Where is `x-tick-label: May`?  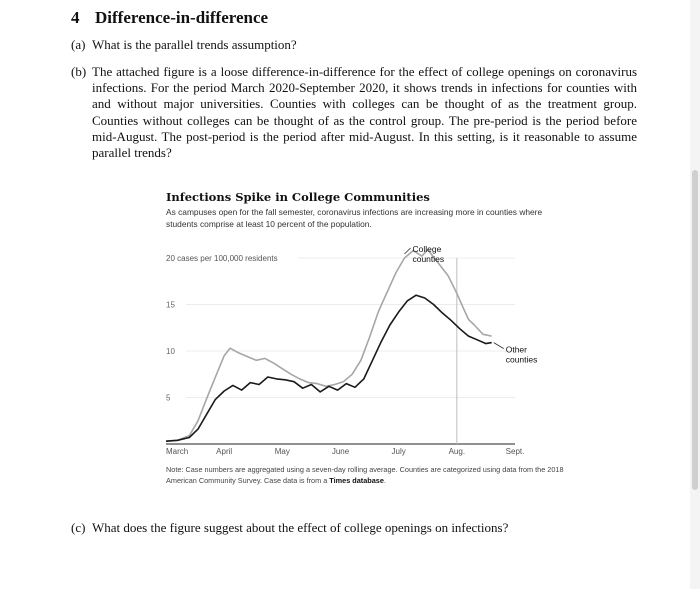
x-tick-label: May is located at coordinates (282, 451).